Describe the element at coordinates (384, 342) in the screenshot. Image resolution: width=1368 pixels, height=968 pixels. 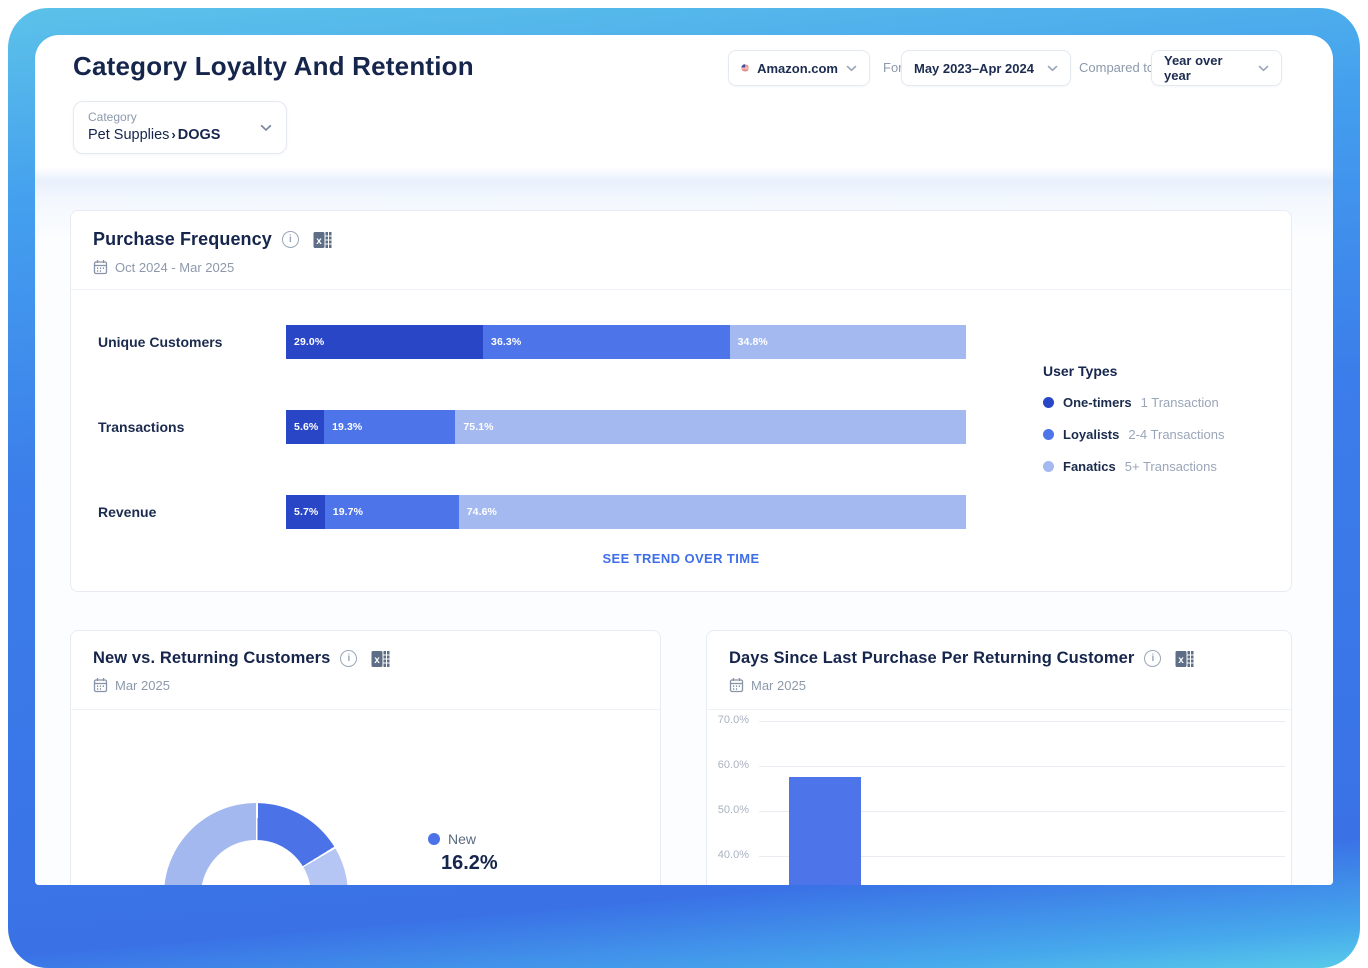
I see `bar-segment: 29.0%` at that location.